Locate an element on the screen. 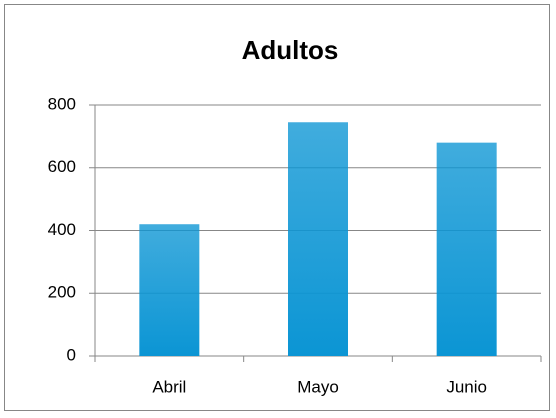 The width and height of the screenshot is (556, 418). y-tick-label: 600 is located at coordinates (62, 166).